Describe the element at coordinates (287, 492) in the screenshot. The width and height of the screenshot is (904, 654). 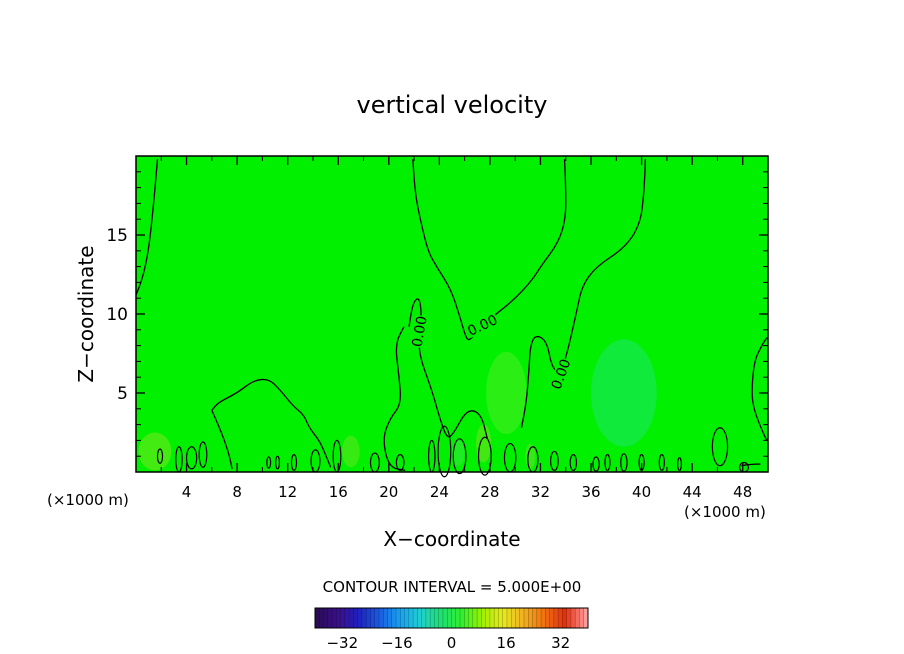
I see `x-tick-label: 12` at that location.